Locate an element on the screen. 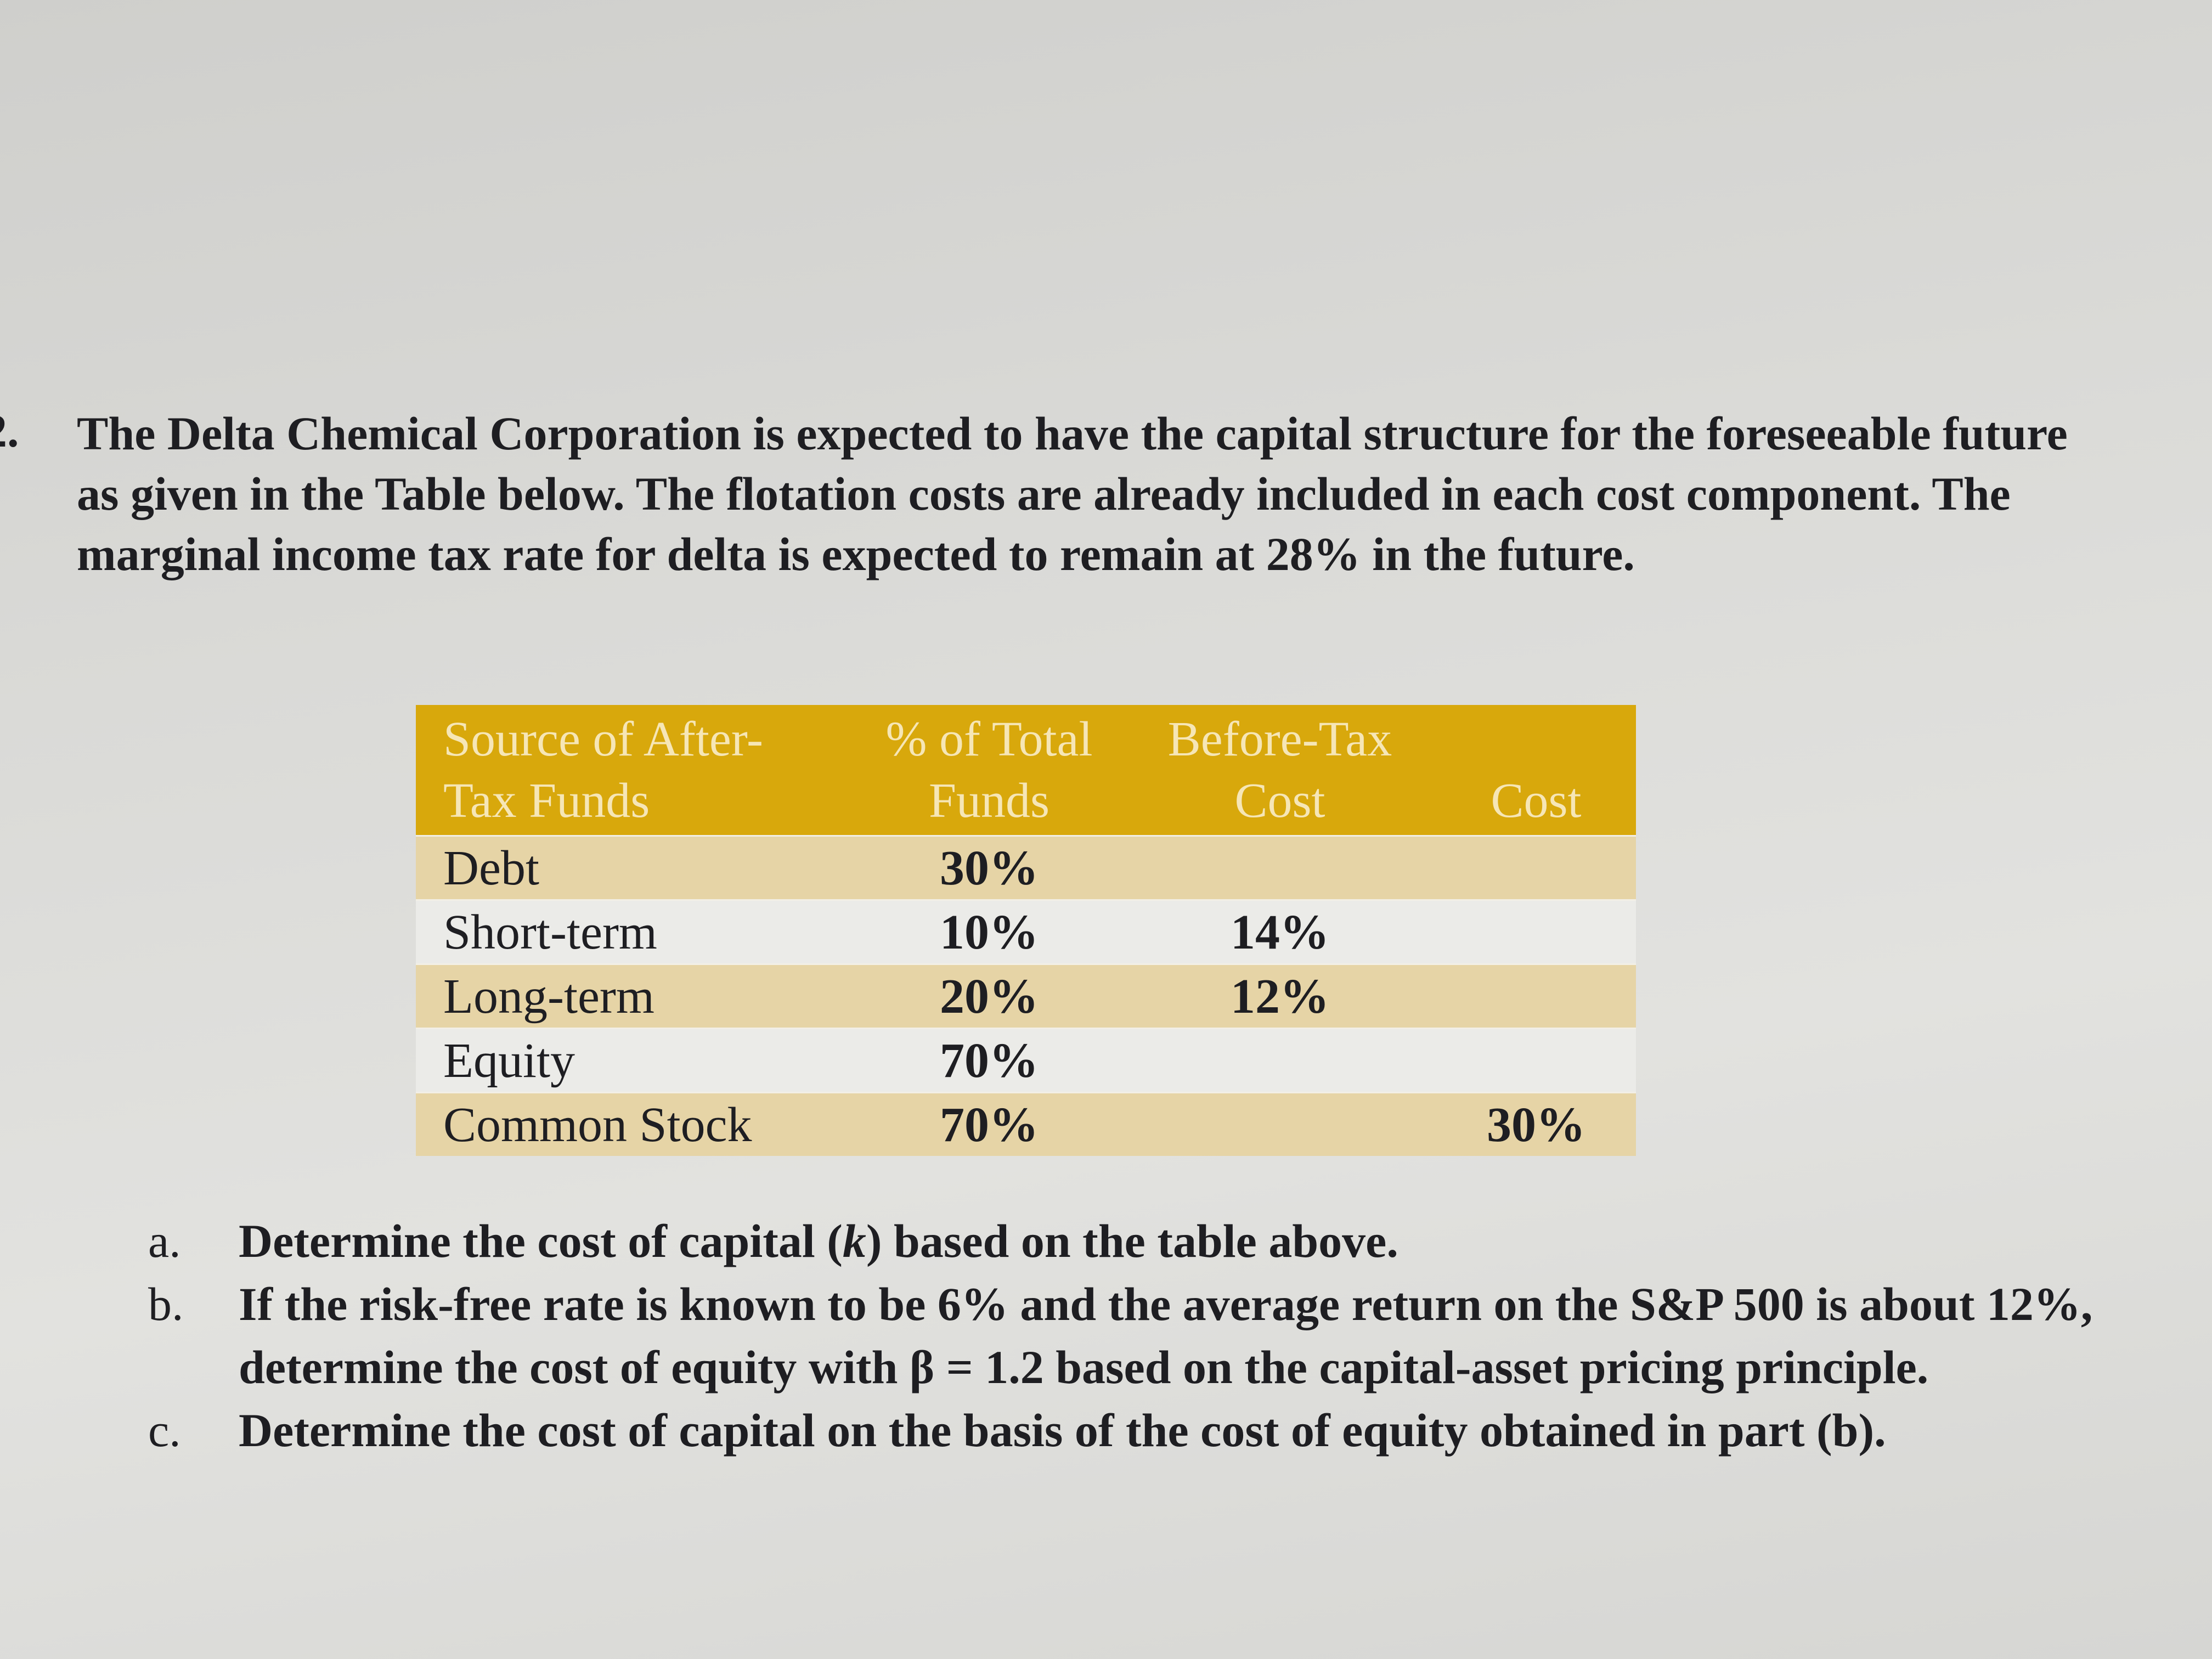 The height and width of the screenshot is (1659, 2212). header-line: Tax Funds is located at coordinates (546, 801).